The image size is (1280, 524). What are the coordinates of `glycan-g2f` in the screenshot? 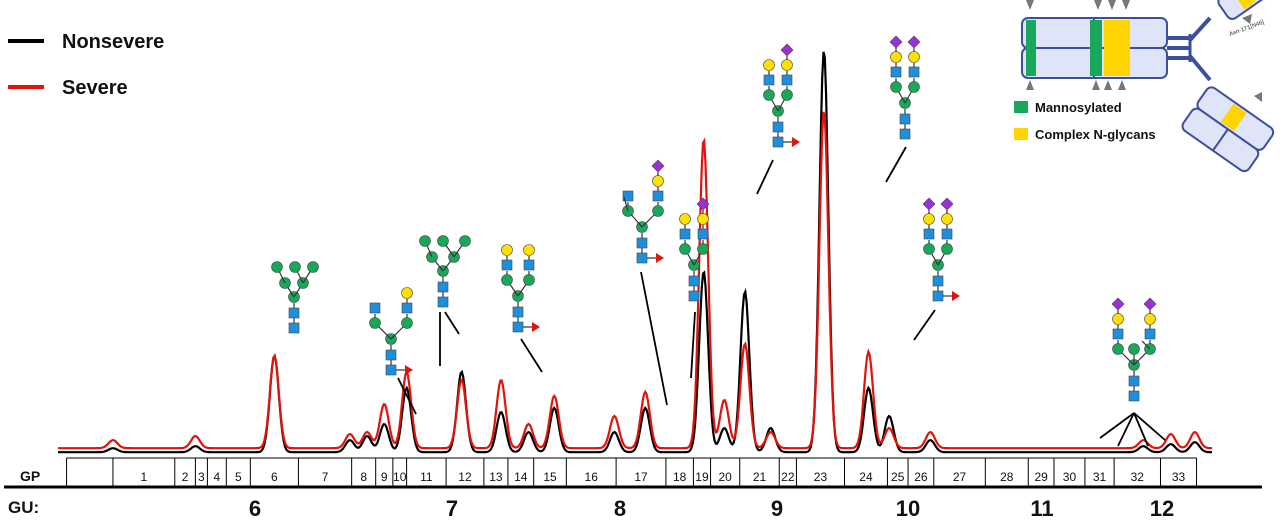 It's located at (522, 308).